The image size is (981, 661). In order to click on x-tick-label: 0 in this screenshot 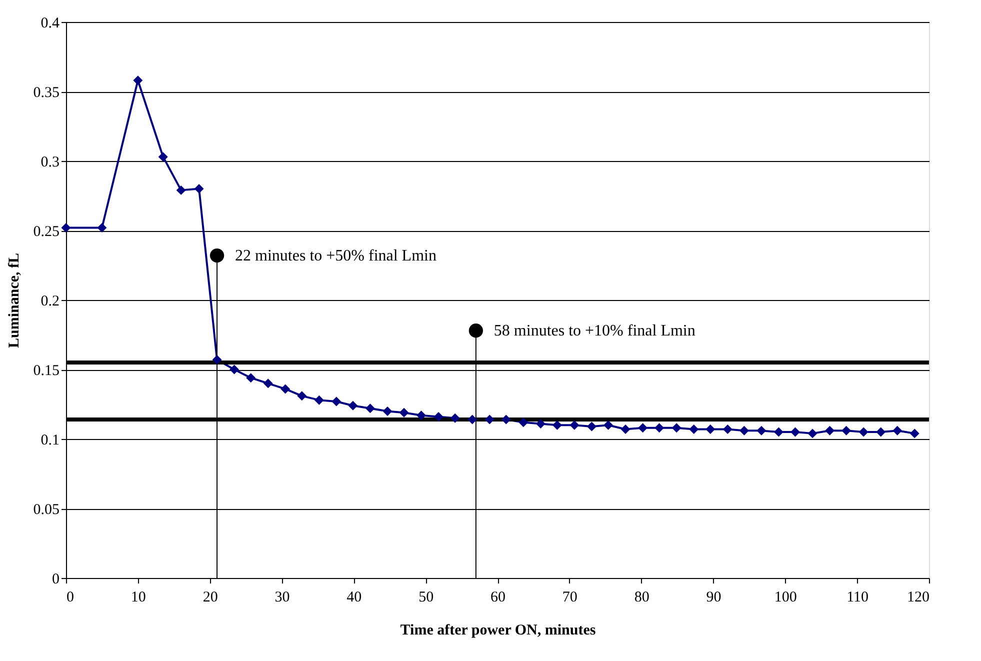, I will do `click(70, 598)`.